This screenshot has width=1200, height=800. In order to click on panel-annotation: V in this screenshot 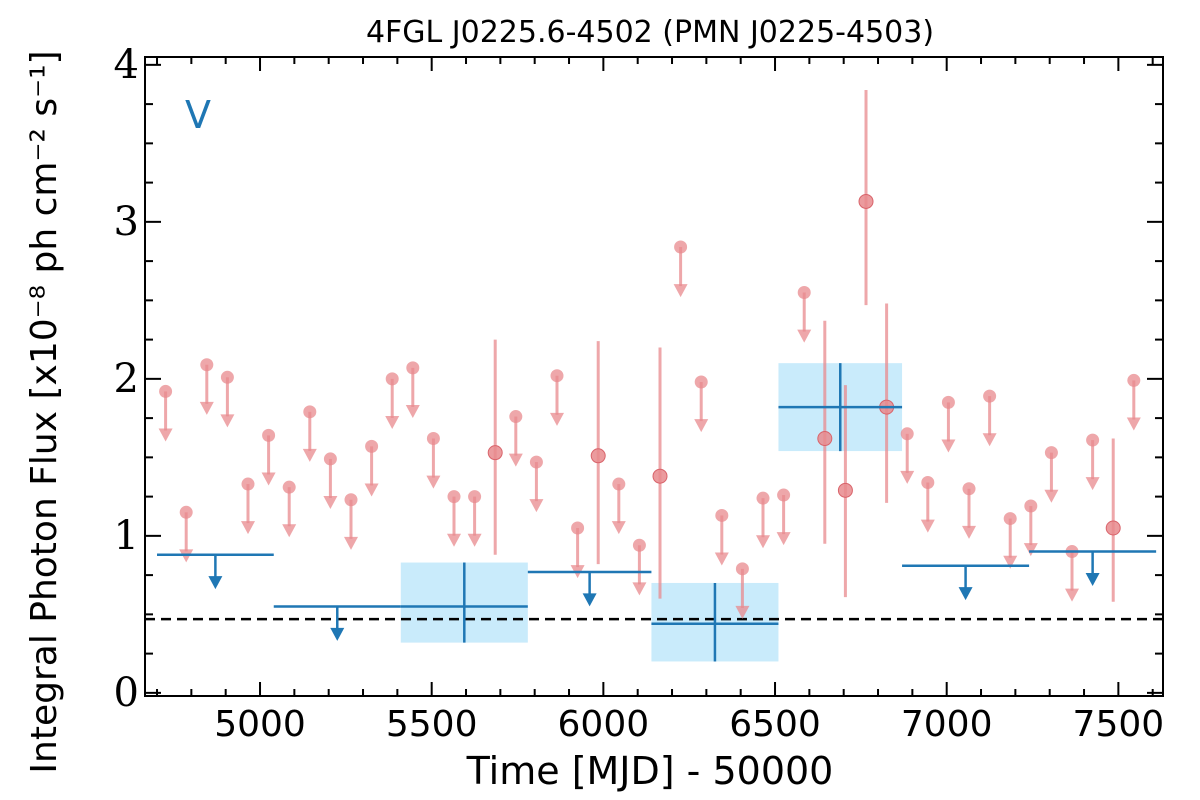, I will do `click(198, 115)`.